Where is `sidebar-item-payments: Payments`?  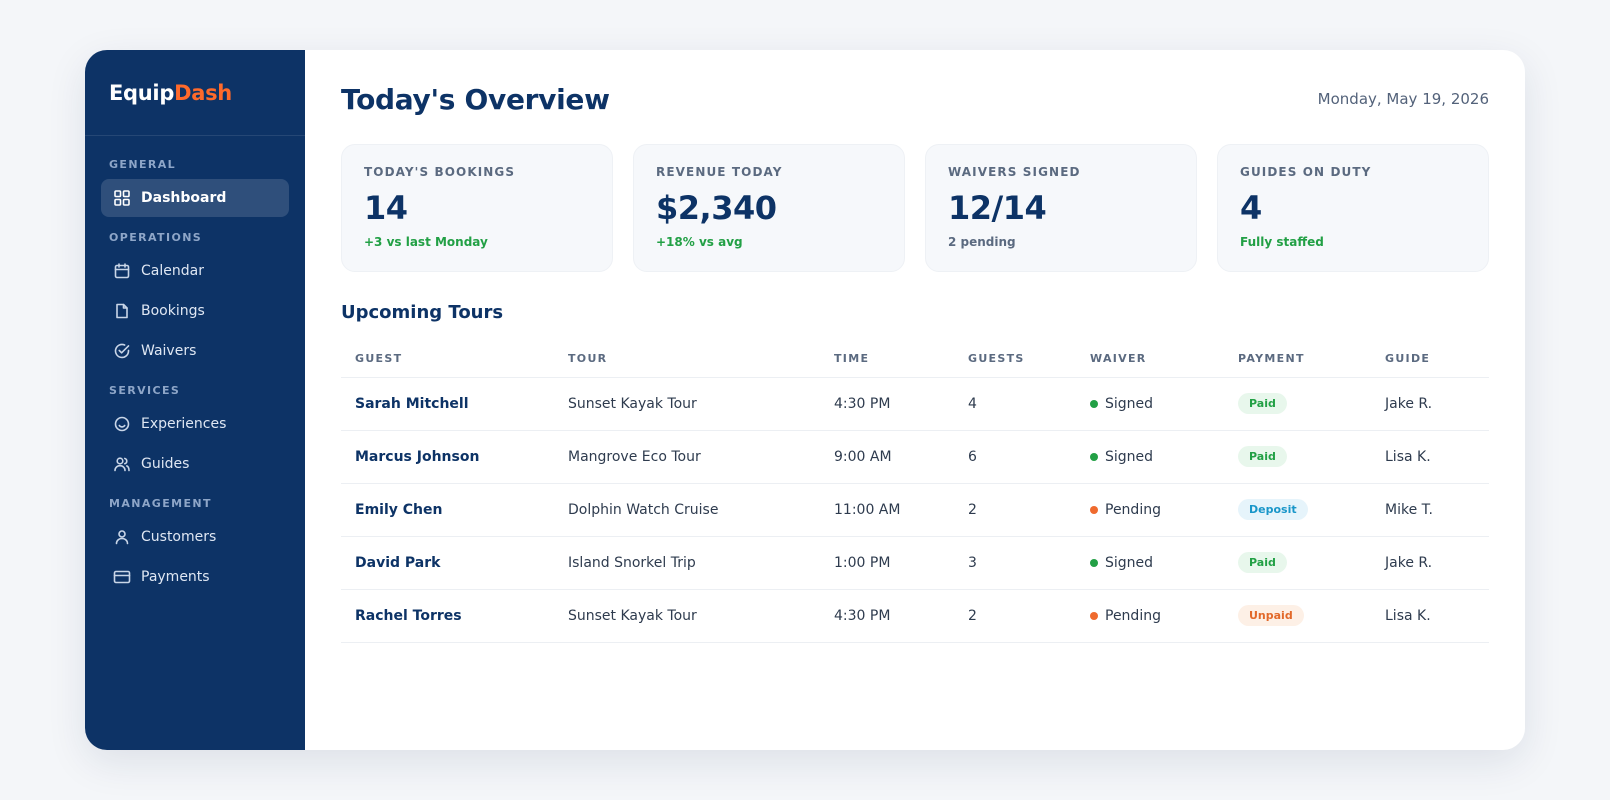 sidebar-item-payments: Payments is located at coordinates (195, 577).